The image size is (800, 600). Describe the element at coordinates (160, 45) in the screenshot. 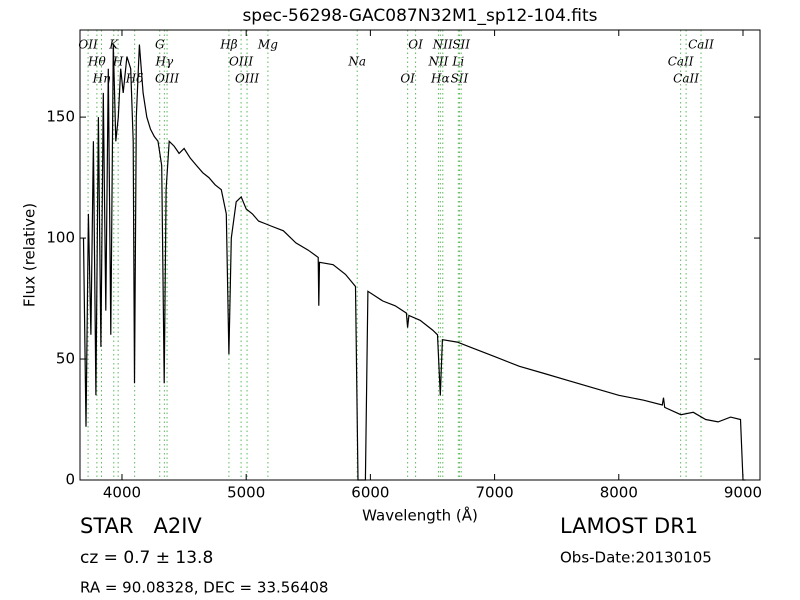

I see `spectral-line-label: G` at that location.